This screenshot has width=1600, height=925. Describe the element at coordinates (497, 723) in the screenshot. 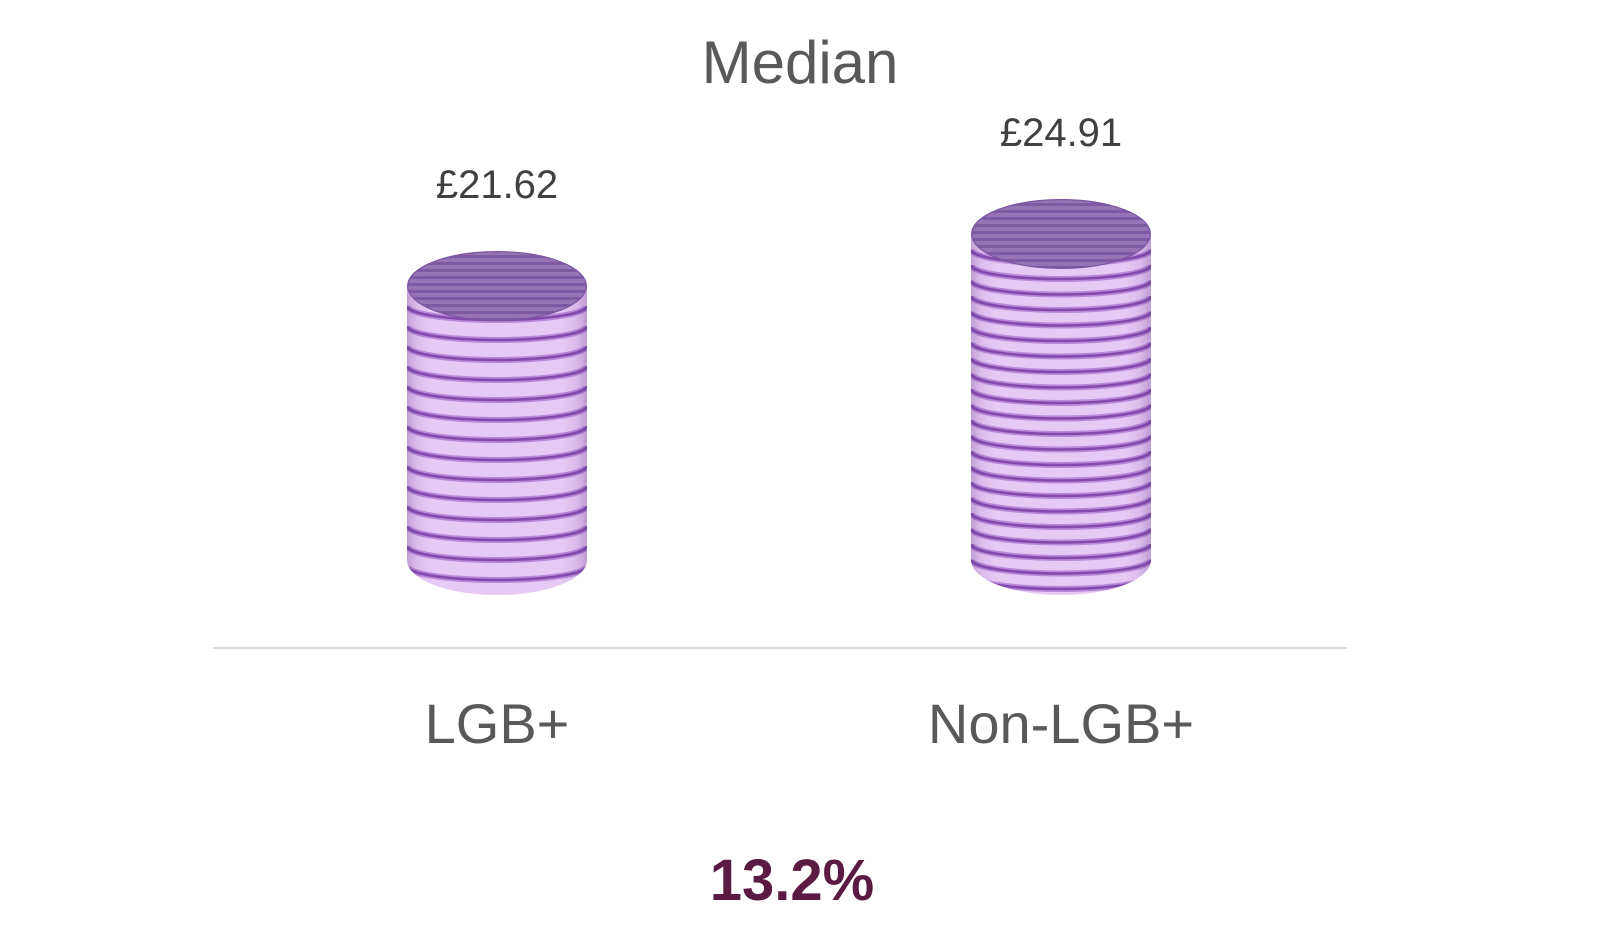

I see `category-label-lgb-: LGB+` at that location.